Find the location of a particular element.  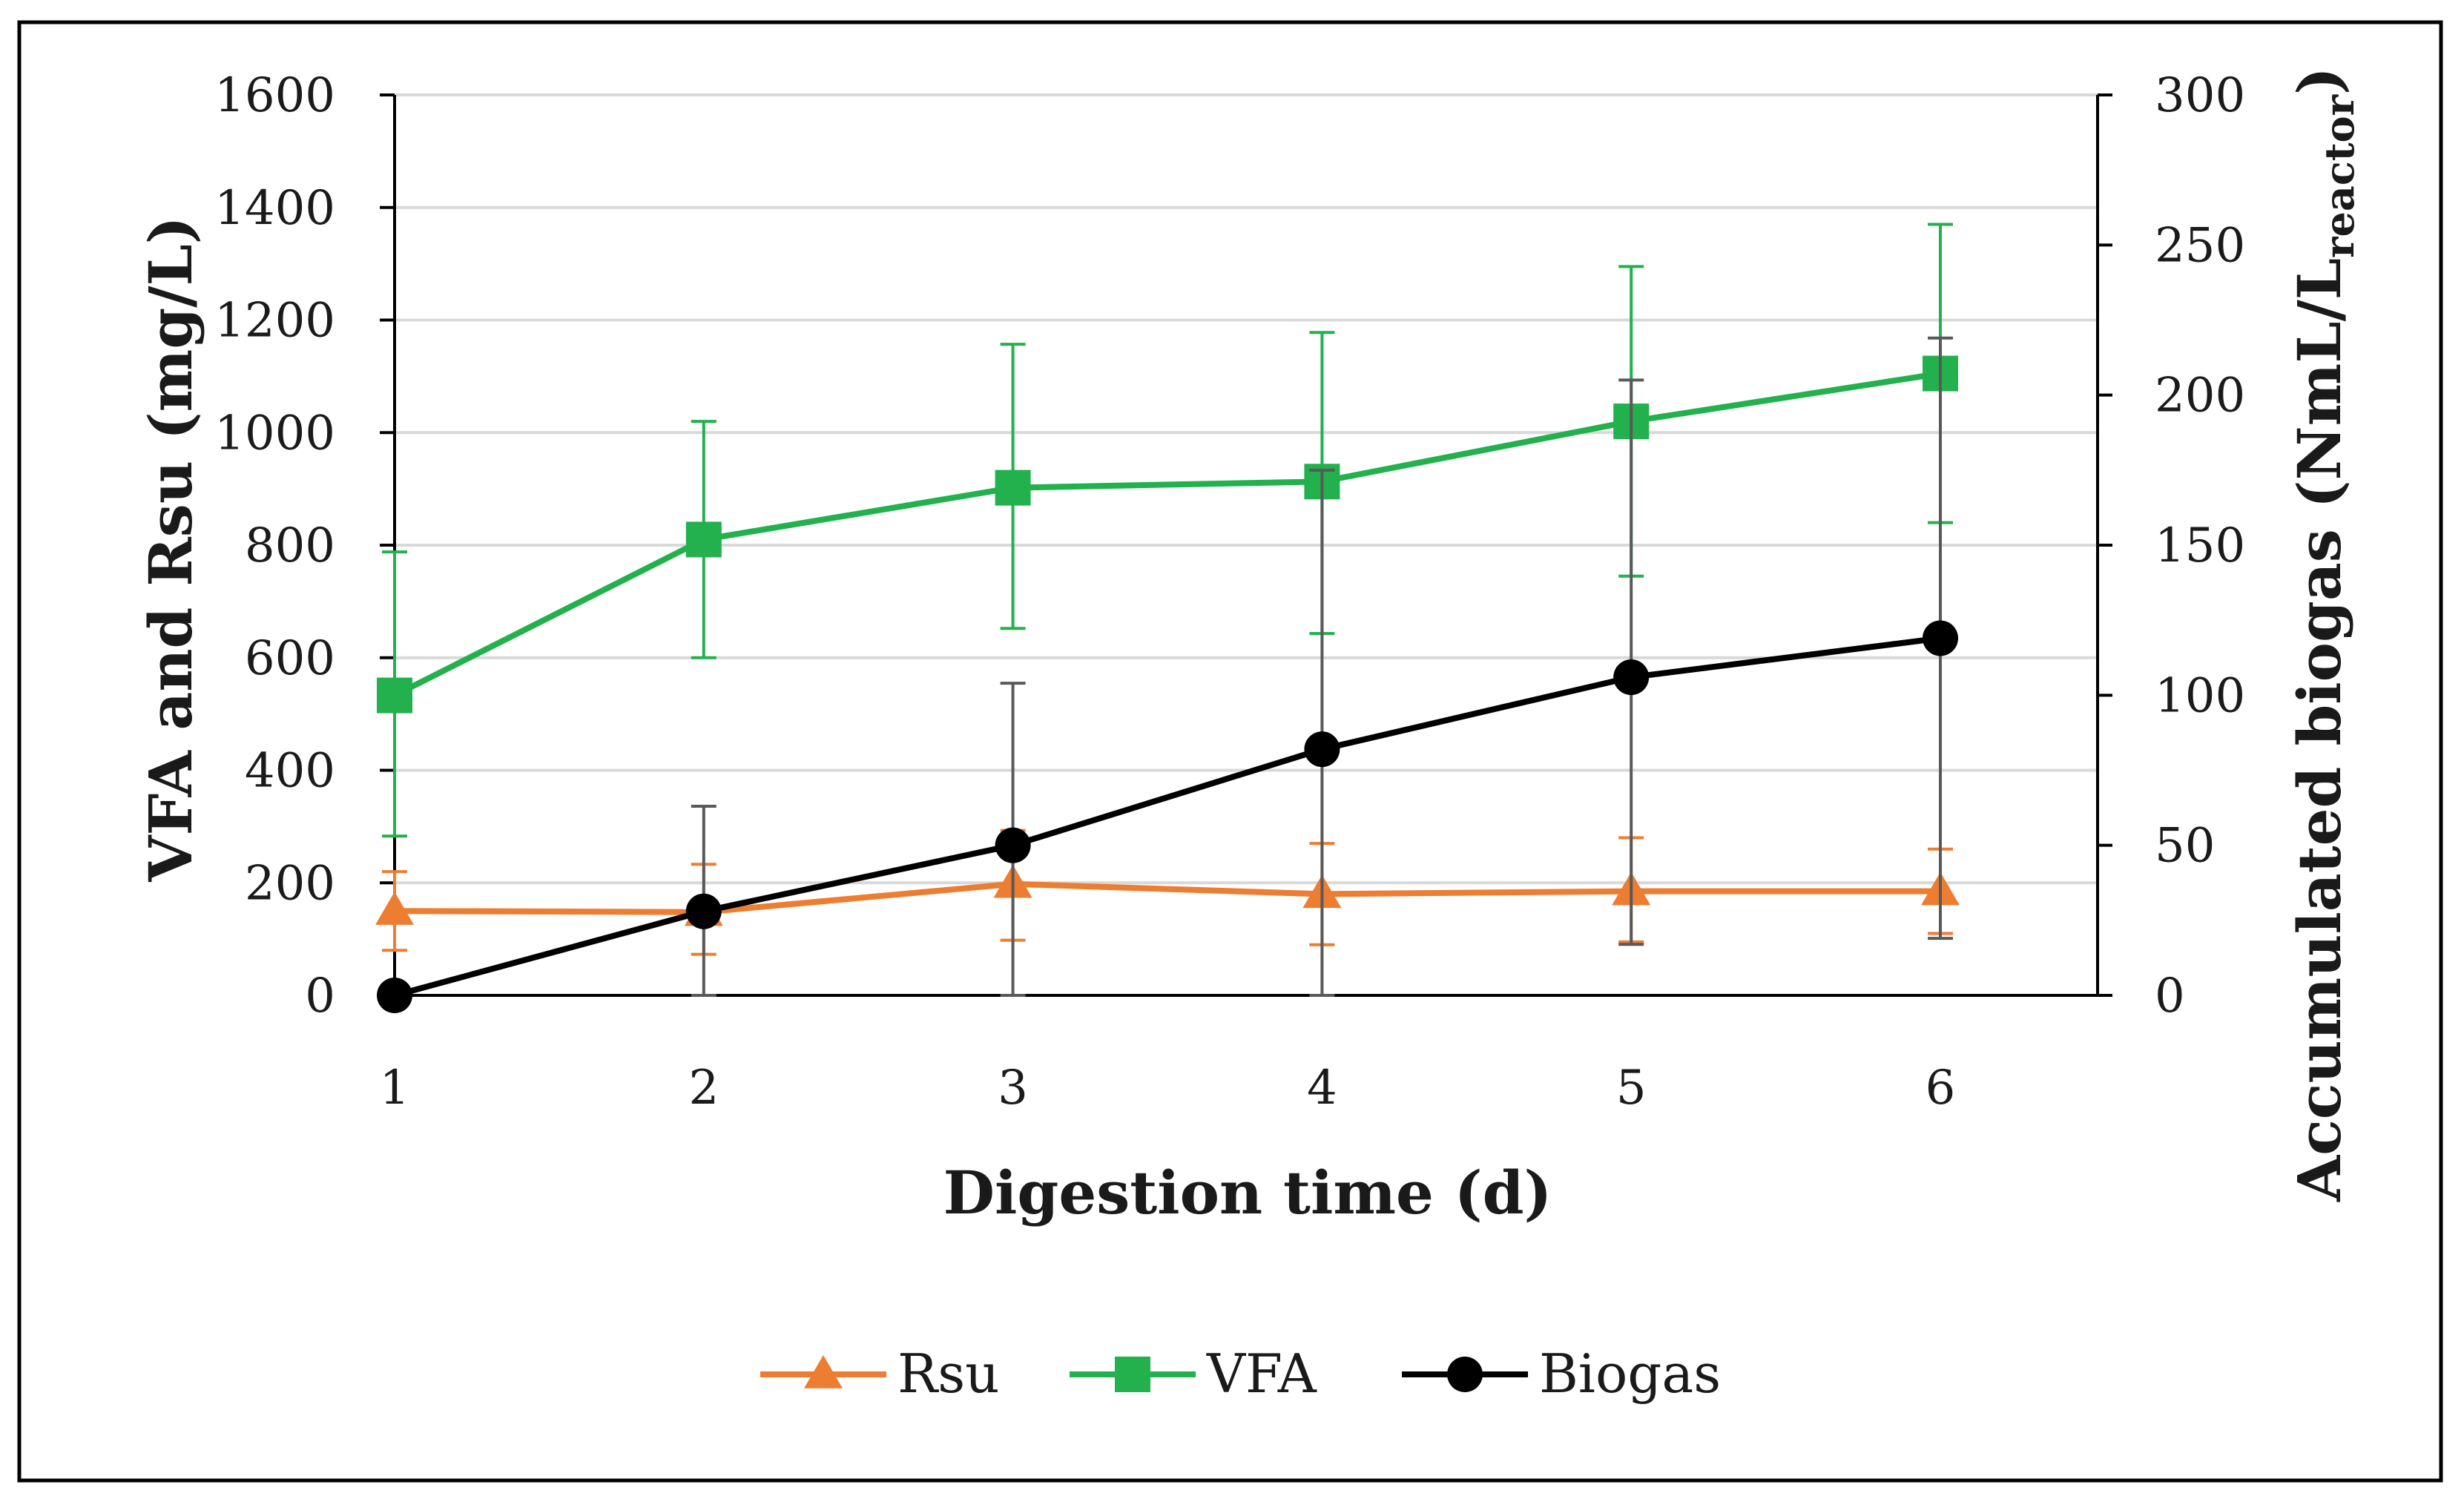

legend-label-biogas: Biogas is located at coordinates (1630, 1373).